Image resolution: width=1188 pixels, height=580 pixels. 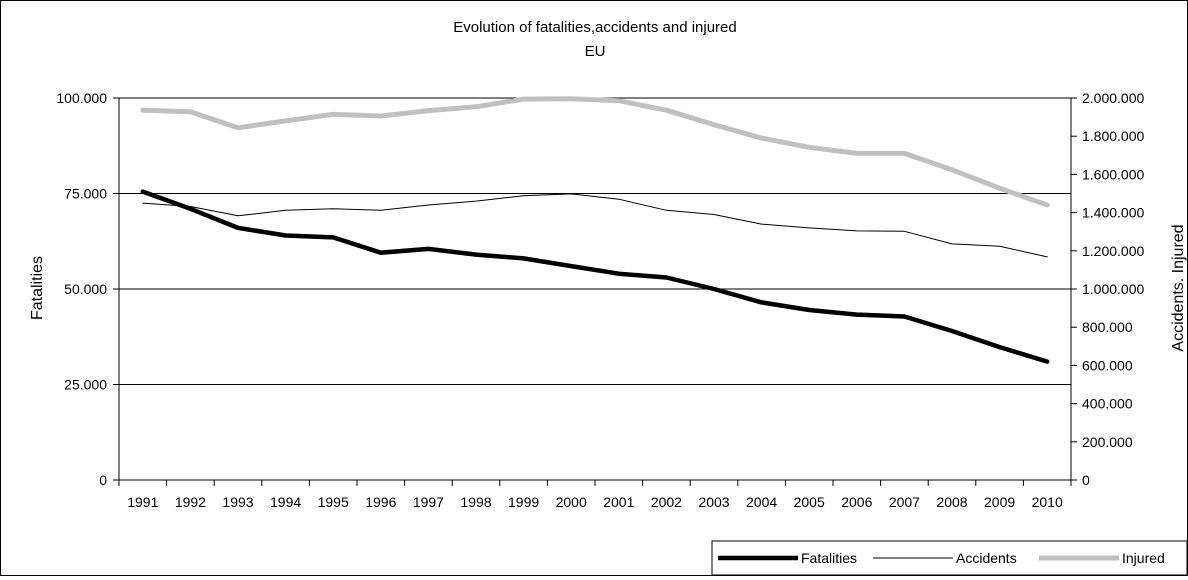 I want to click on legend: Fatalities Accidents Injured, so click(x=949, y=558).